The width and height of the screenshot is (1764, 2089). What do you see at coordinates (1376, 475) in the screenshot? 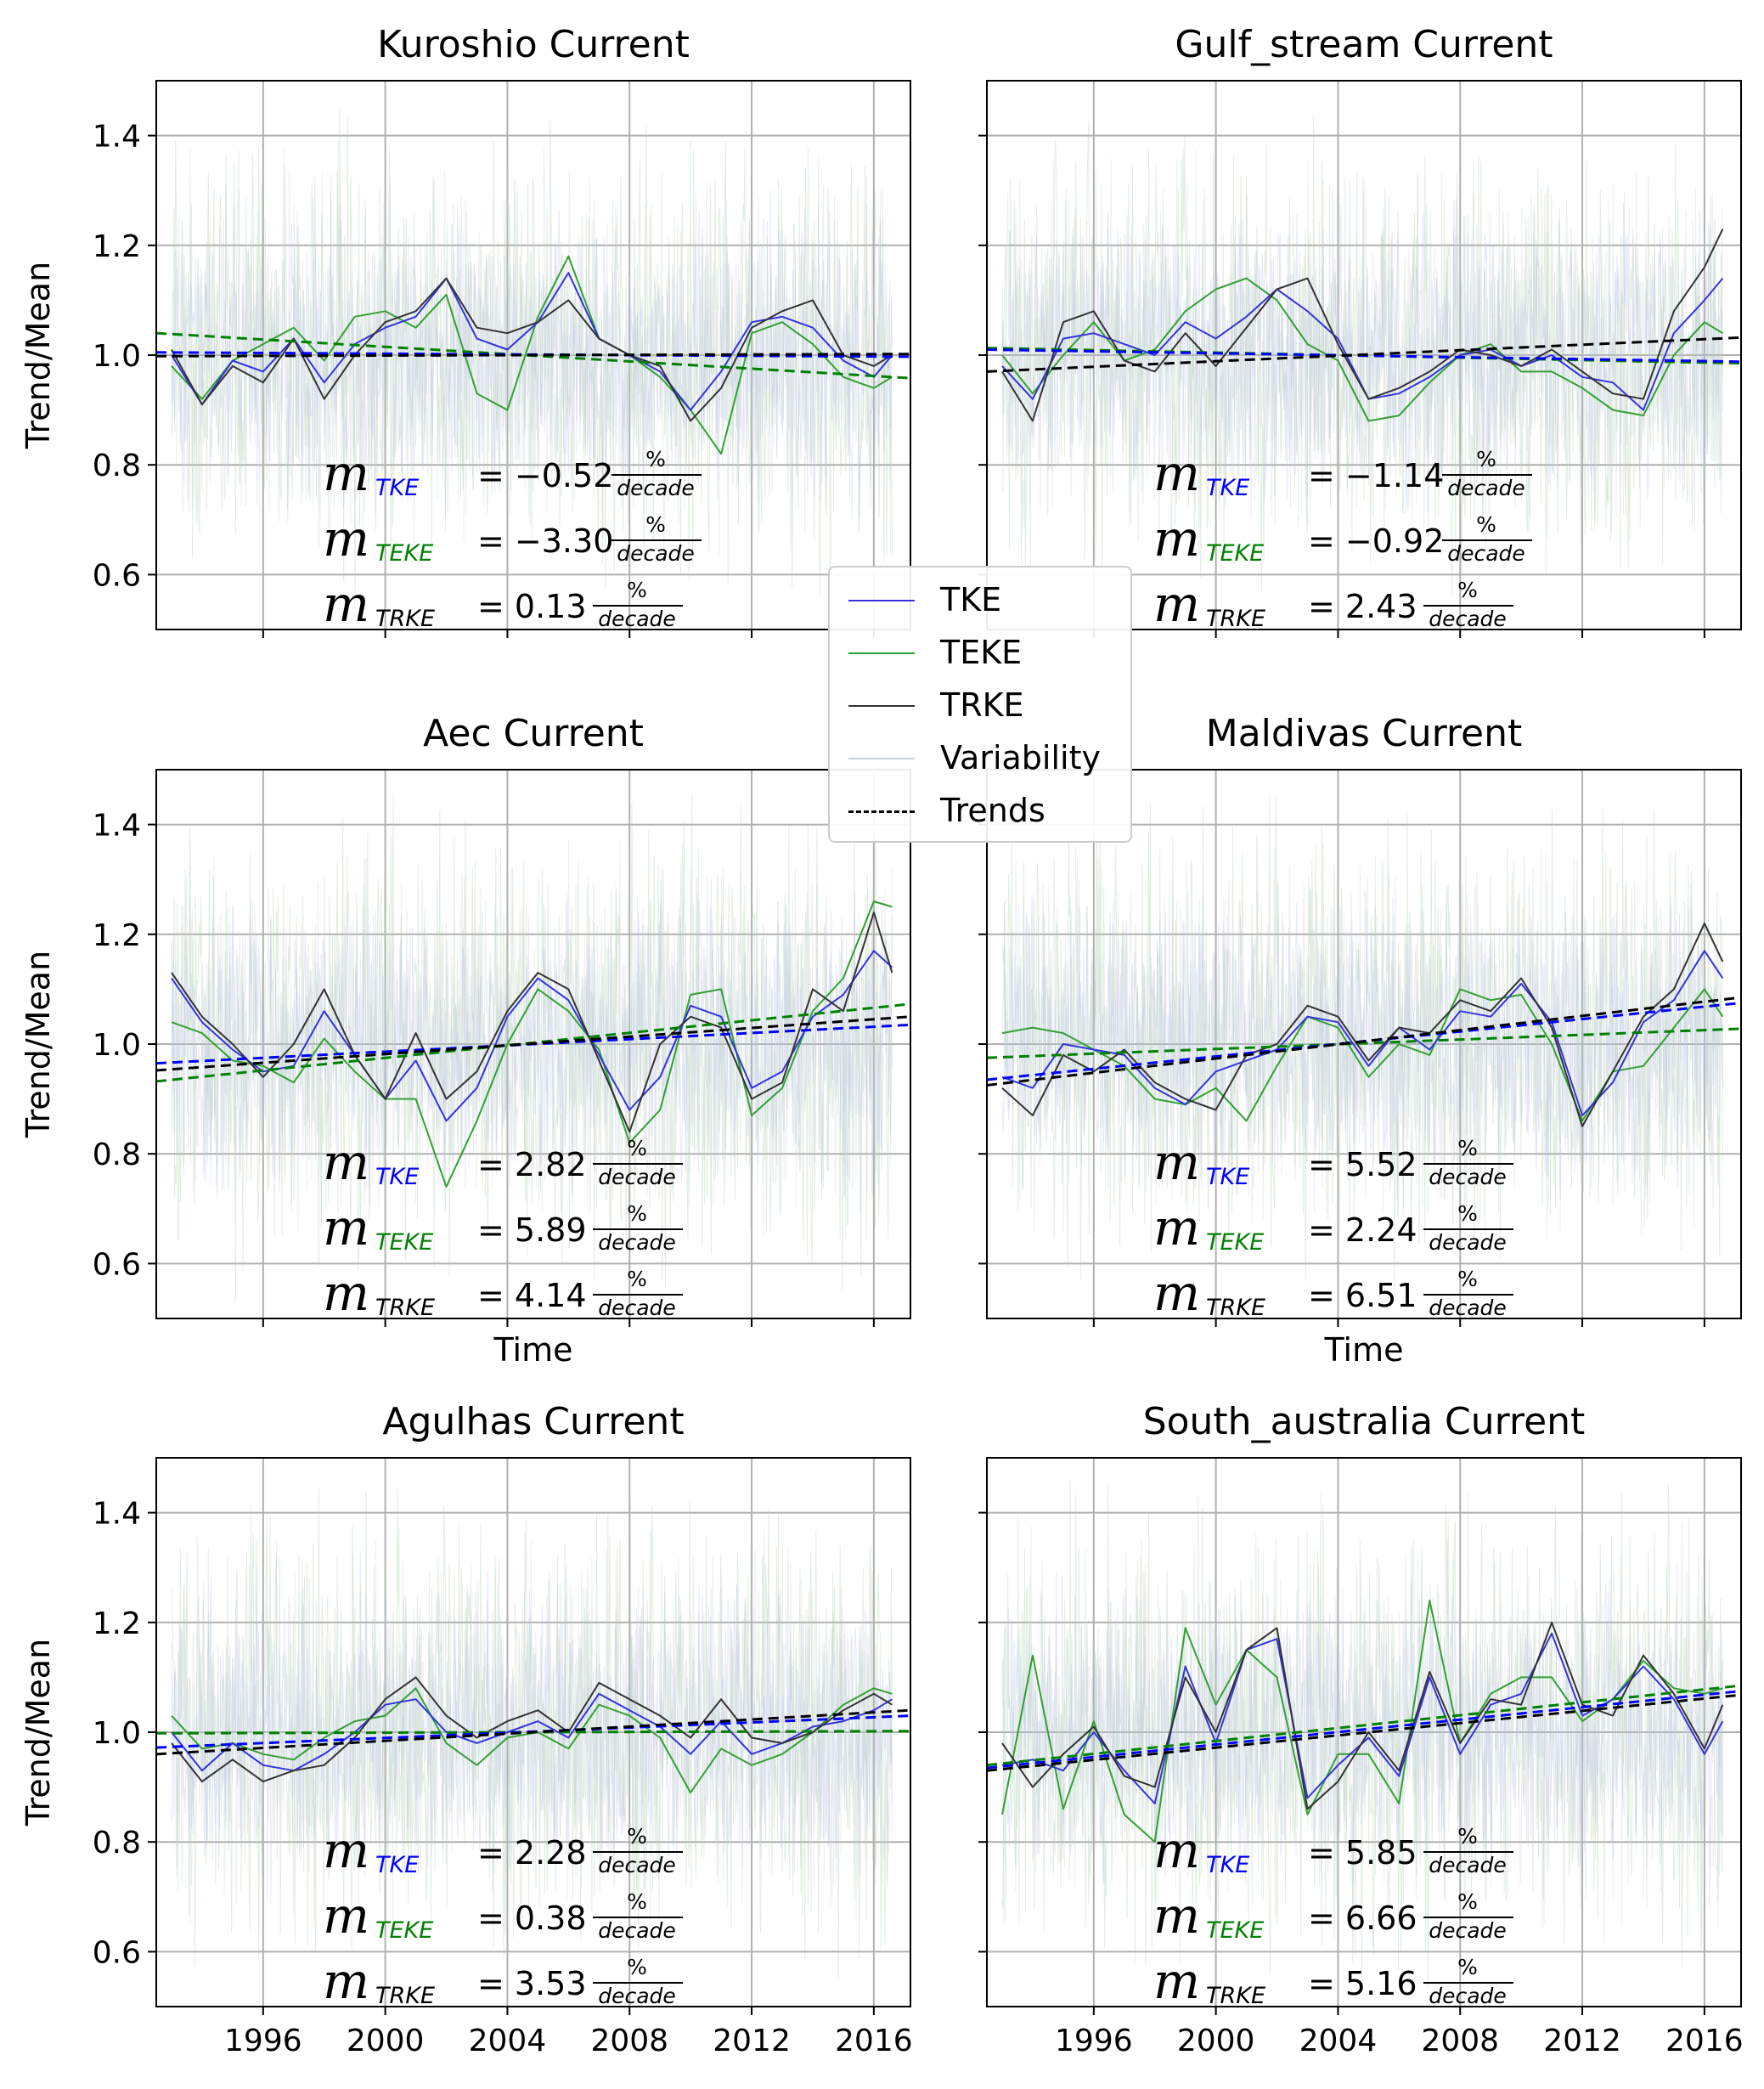
I see `slope-value: = −1.14` at bounding box center [1376, 475].